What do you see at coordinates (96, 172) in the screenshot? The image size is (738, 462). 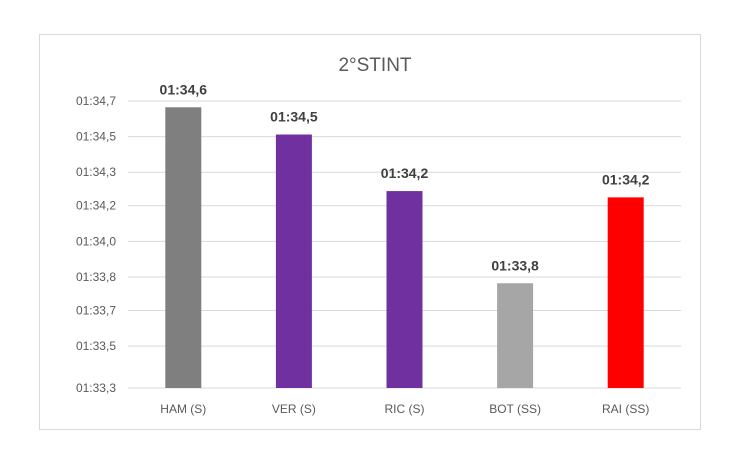 I see `y-tick-label: 01:34,3` at bounding box center [96, 172].